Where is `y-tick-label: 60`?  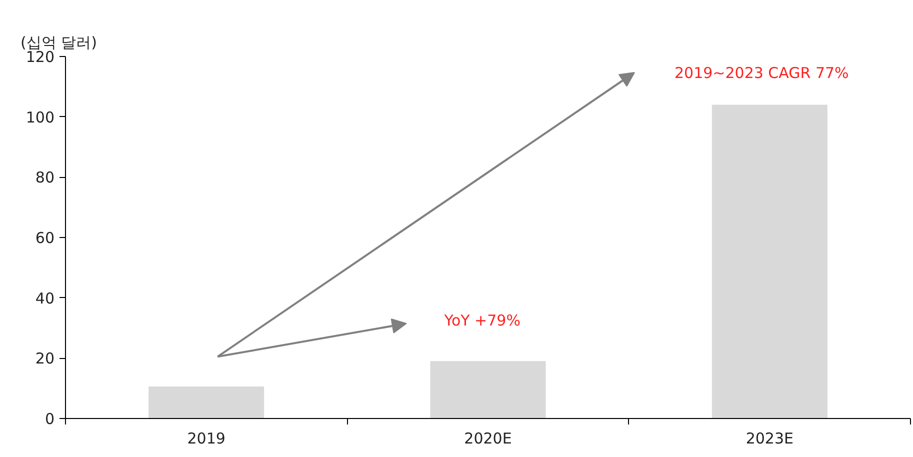
y-tick-label: 60 is located at coordinates (45, 238).